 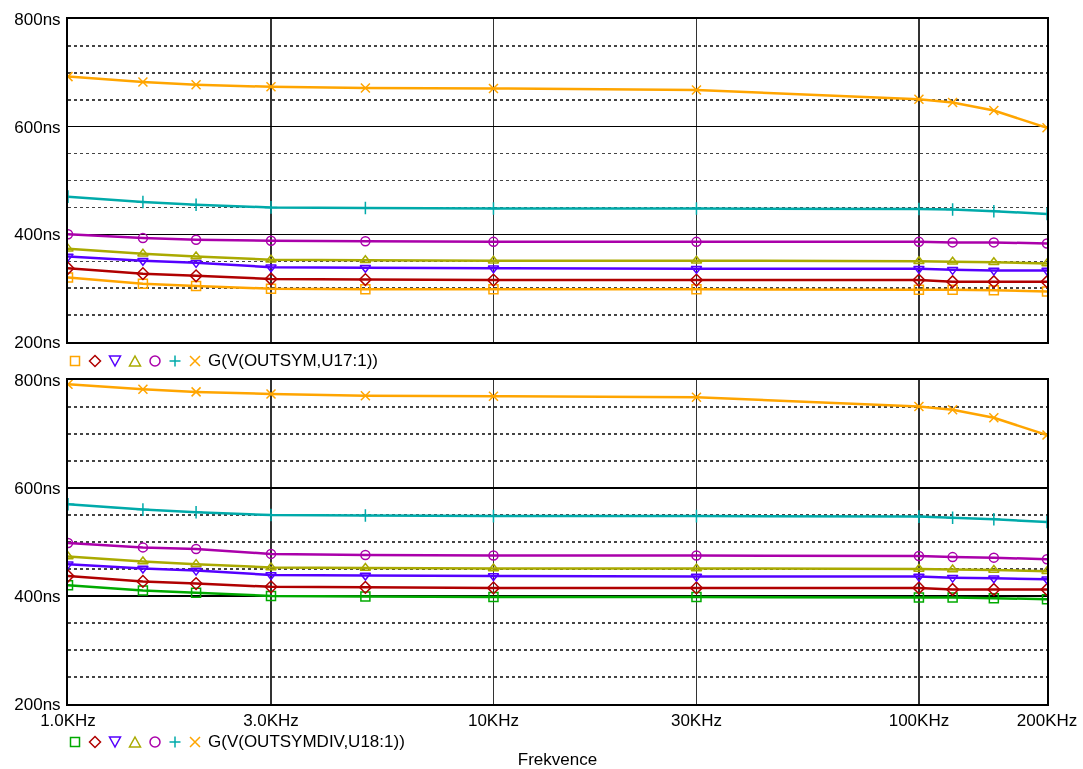 What do you see at coordinates (557, 759) in the screenshot?
I see `x-axis-title: Frekvence` at bounding box center [557, 759].